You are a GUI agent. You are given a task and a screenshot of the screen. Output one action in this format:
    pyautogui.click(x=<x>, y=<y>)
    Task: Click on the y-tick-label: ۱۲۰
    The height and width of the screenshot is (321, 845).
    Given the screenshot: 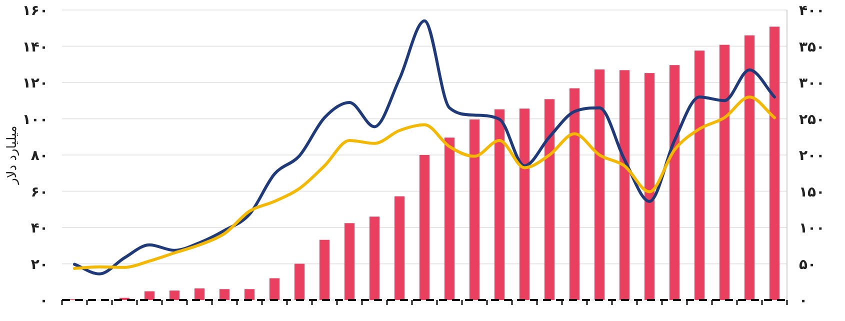 What is the action you would take?
    pyautogui.click(x=35, y=84)
    